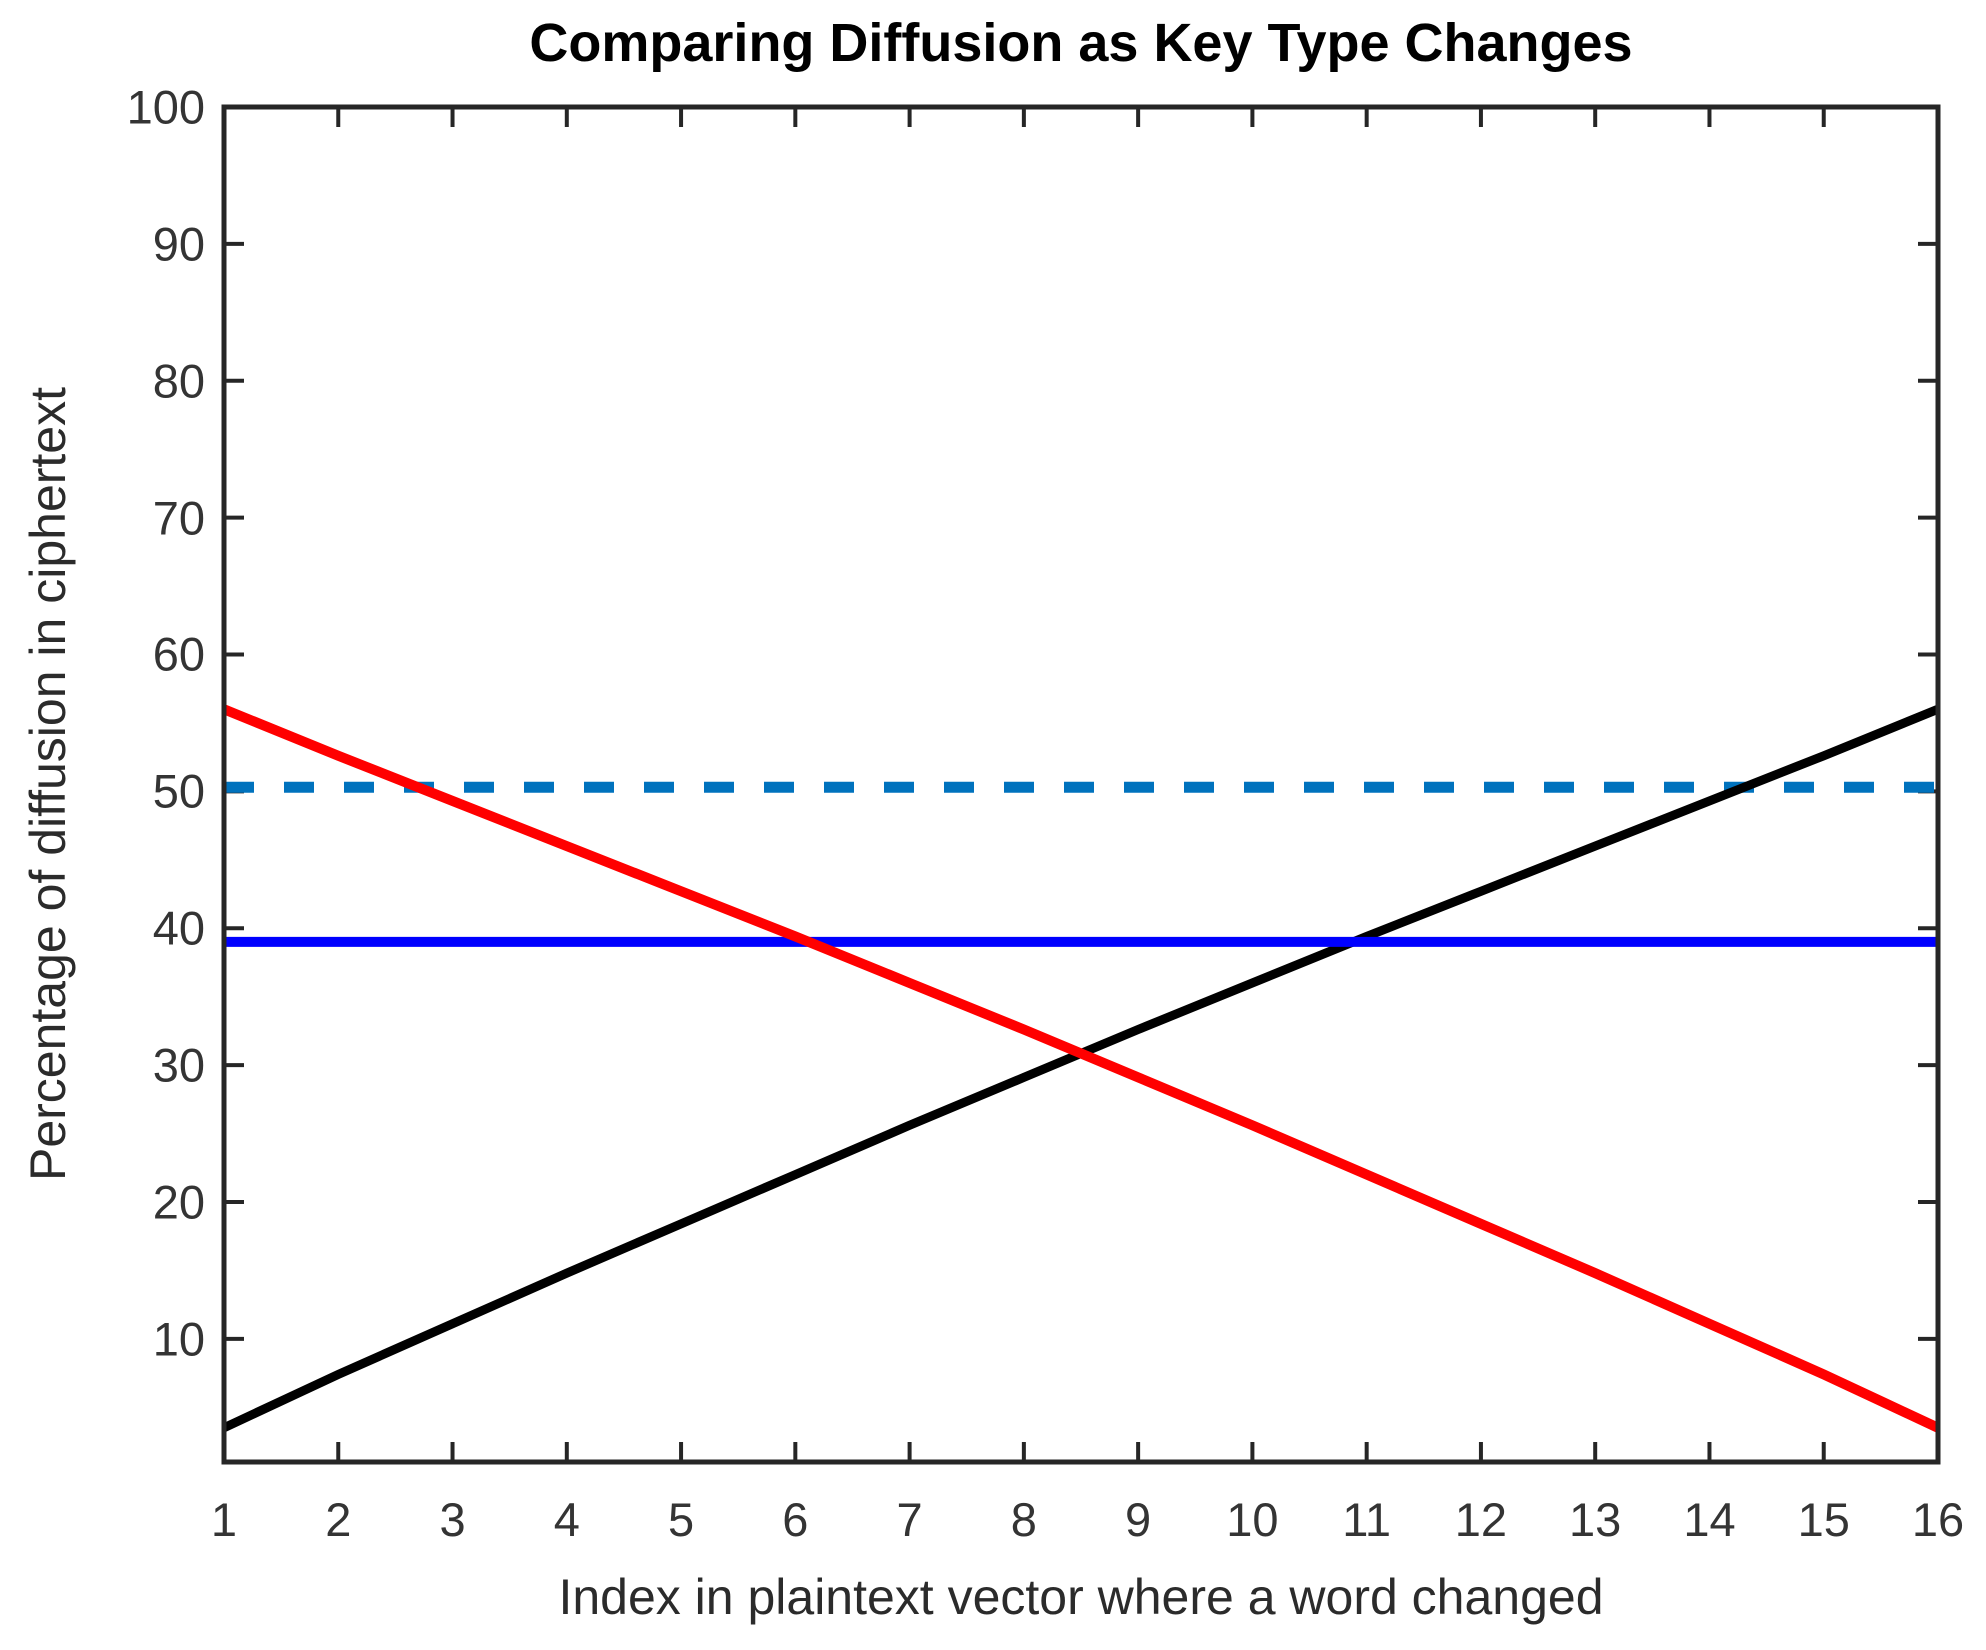 The image size is (1986, 1650). Describe the element at coordinates (1823, 1519) in the screenshot. I see `x-tick-label: 15` at that location.